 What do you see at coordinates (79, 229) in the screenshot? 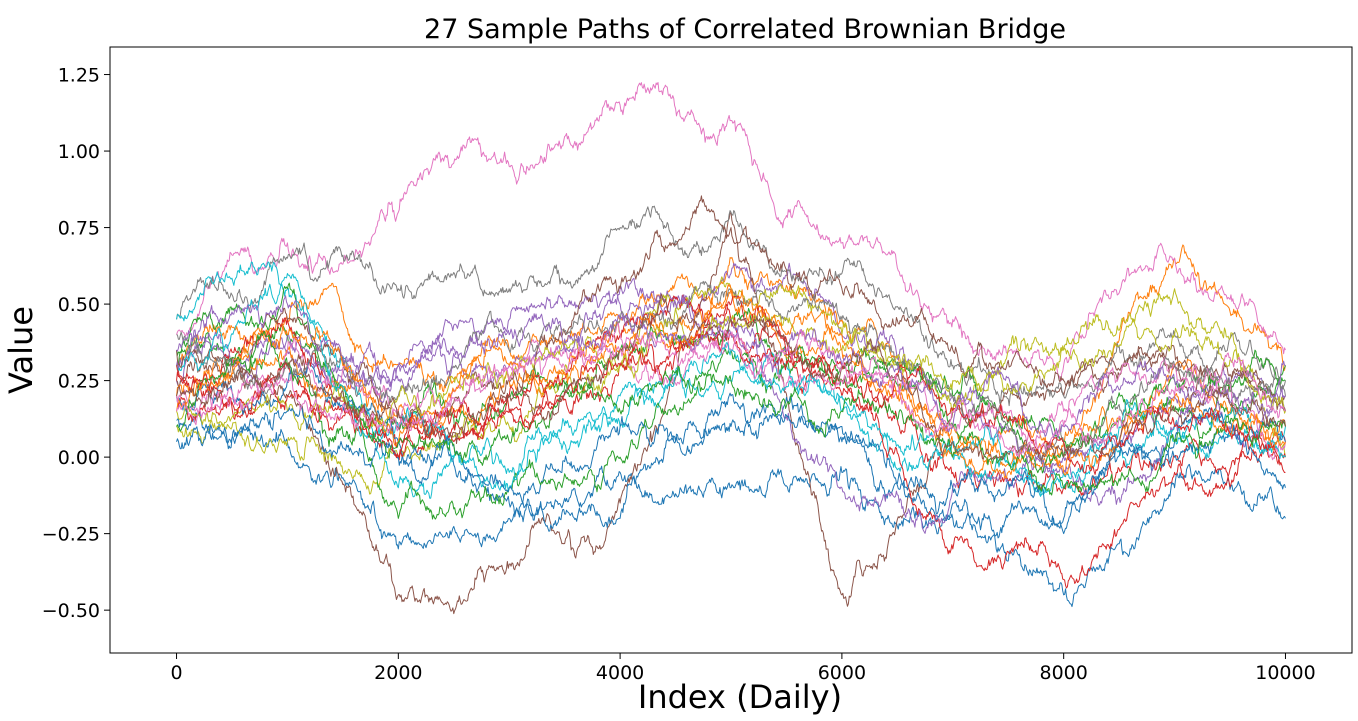
I see `y-tick-label: 0.75` at bounding box center [79, 229].